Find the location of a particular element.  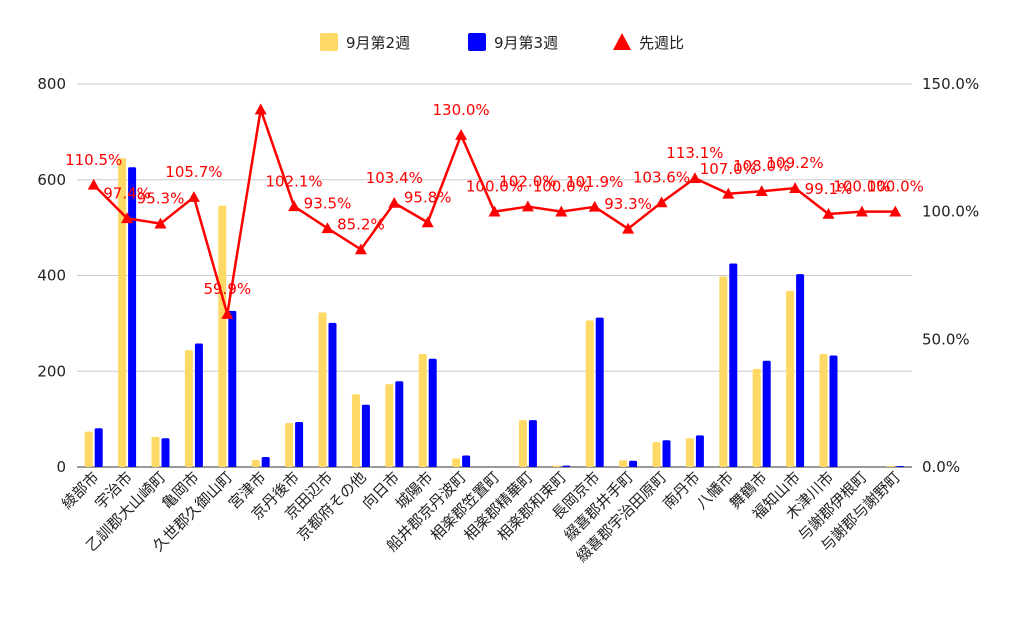

data-label: 109.2% is located at coordinates (794, 163).